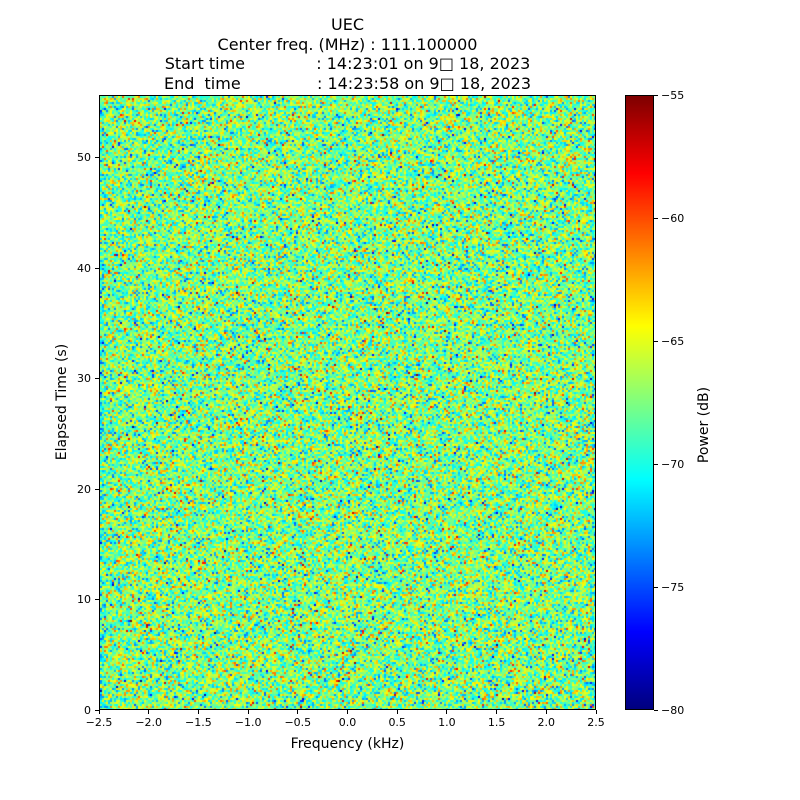 The image size is (800, 800). Describe the element at coordinates (62, 402) in the screenshot. I see `y-axis-label: Elapsed Time (s)` at that location.